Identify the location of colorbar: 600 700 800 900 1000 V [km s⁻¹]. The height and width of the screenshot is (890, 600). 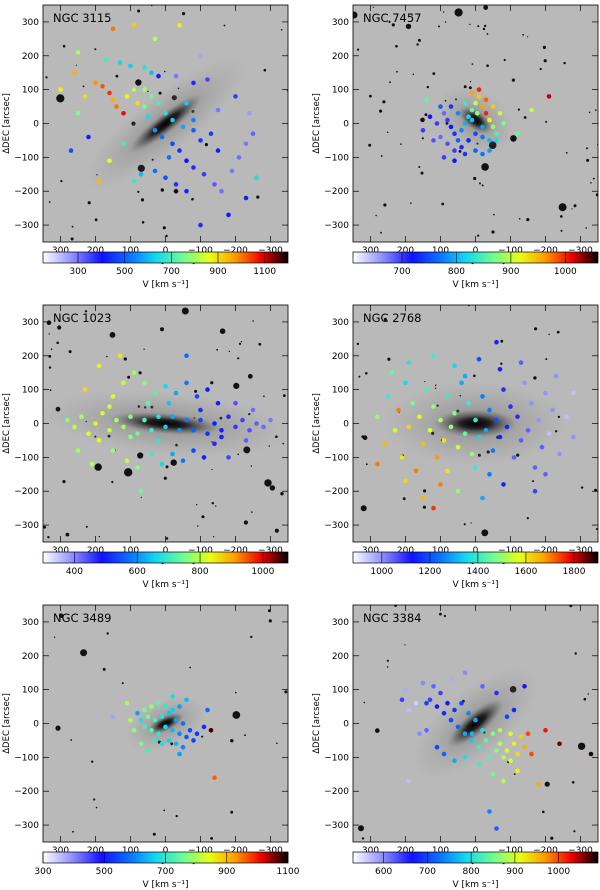
(475, 870).